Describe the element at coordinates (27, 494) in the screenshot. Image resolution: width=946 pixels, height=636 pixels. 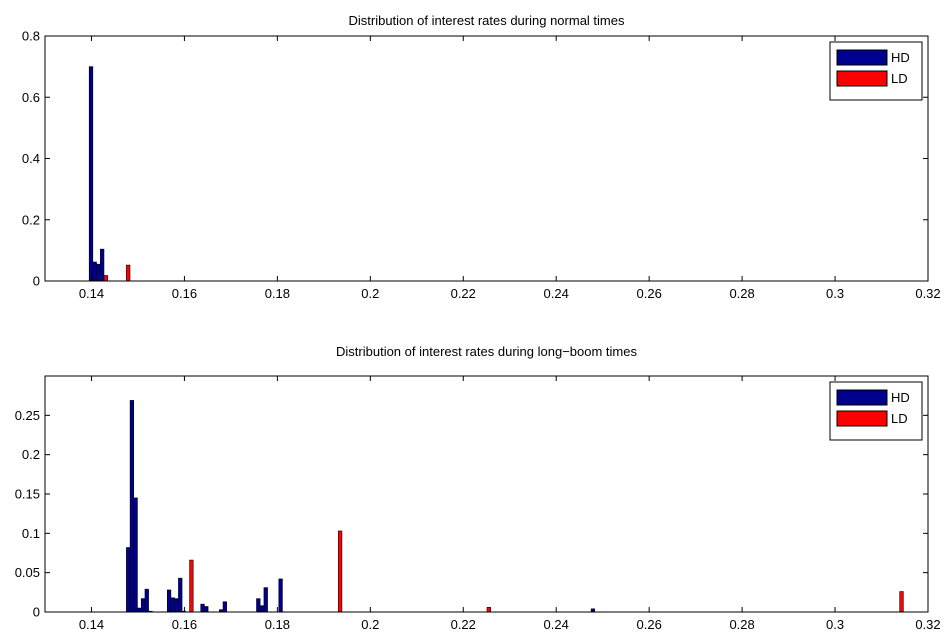
I see `y-tick-label: 0.15` at that location.